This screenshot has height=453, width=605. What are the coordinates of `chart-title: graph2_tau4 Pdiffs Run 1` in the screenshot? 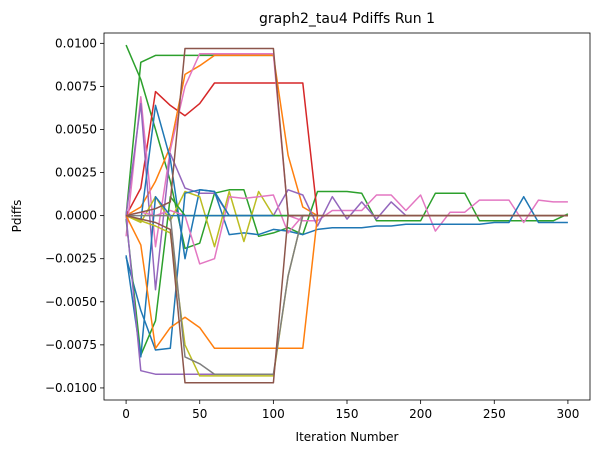 It's located at (347, 19).